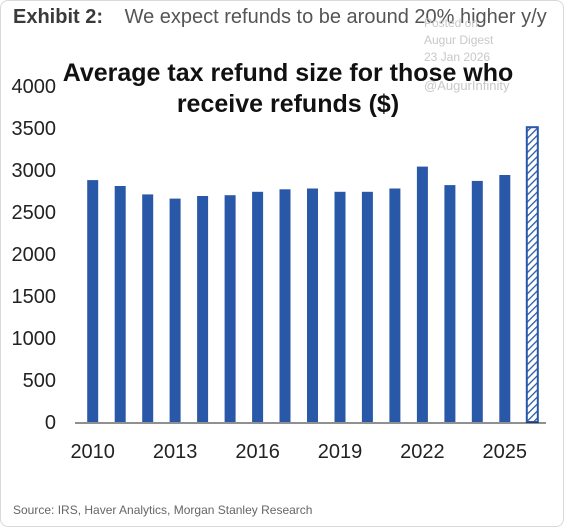  I want to click on bar-2014, so click(203, 309).